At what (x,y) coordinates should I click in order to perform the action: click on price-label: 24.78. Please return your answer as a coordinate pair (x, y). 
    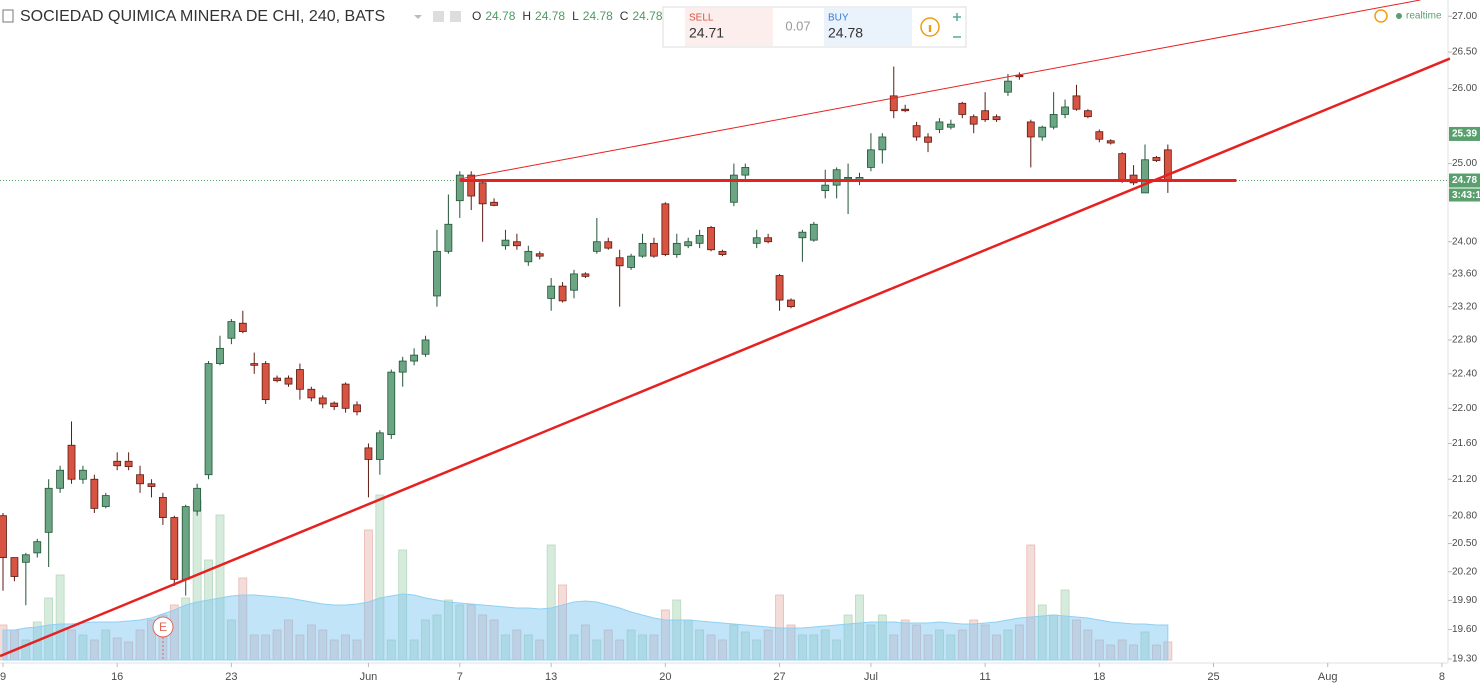
    Looking at the image, I should click on (1464, 180).